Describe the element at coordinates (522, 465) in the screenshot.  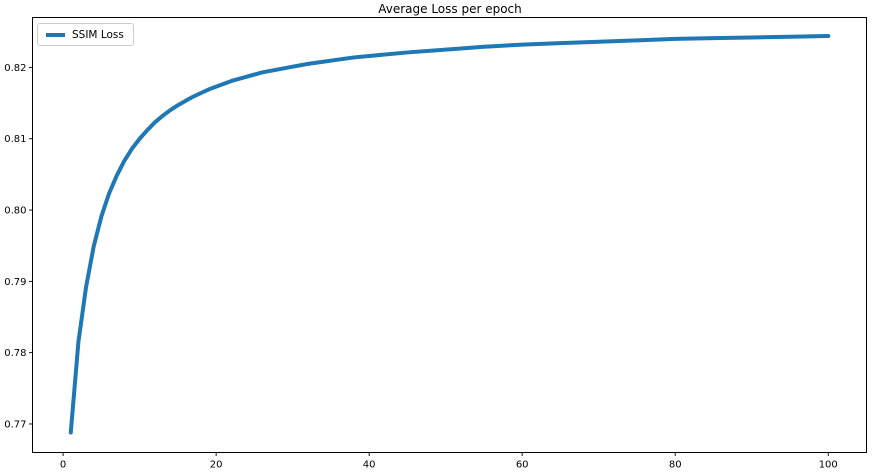
I see `x-tick-label: 60` at that location.